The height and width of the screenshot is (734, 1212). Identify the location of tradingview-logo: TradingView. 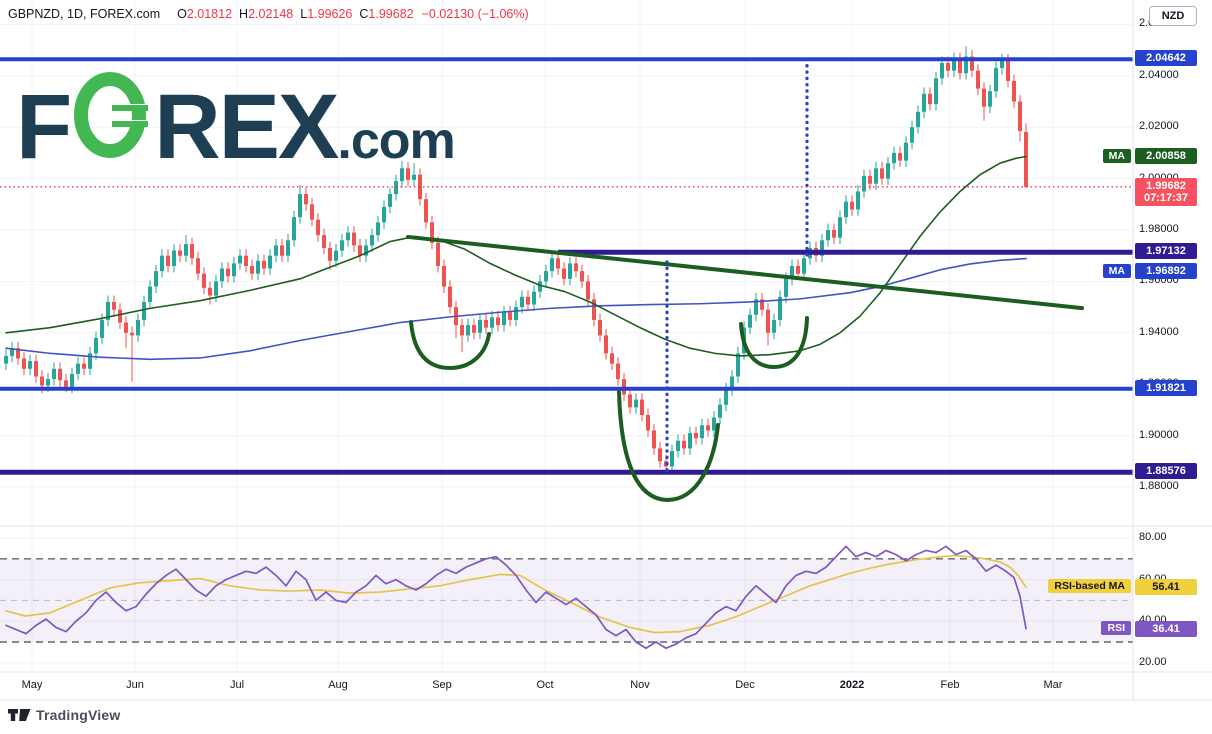
(64, 715).